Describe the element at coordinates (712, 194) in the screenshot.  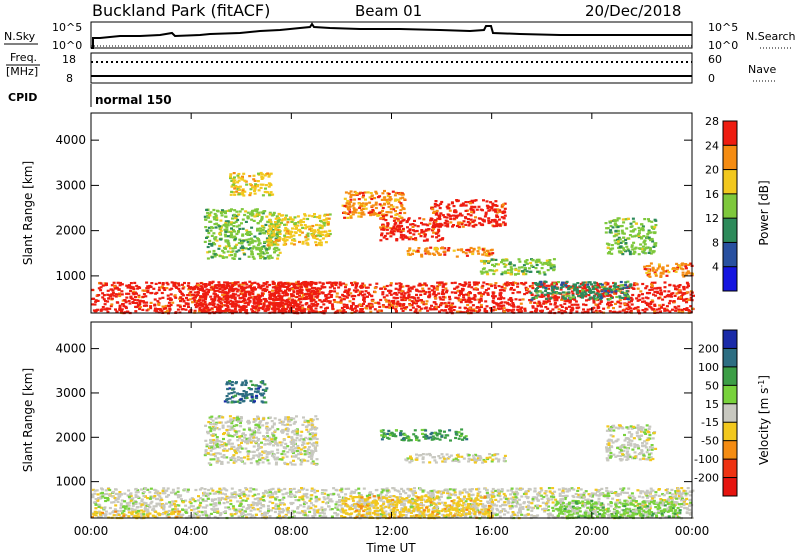
I see `colorbar-tick-label: 16` at that location.